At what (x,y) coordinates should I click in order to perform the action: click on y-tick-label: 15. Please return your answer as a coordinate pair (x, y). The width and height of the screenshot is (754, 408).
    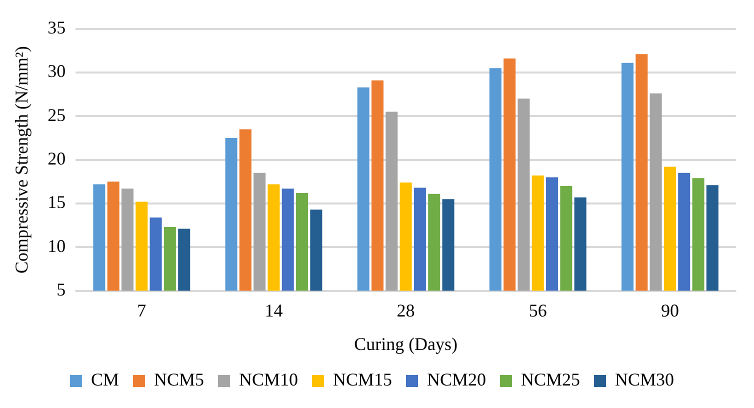
    Looking at the image, I should click on (57, 202).